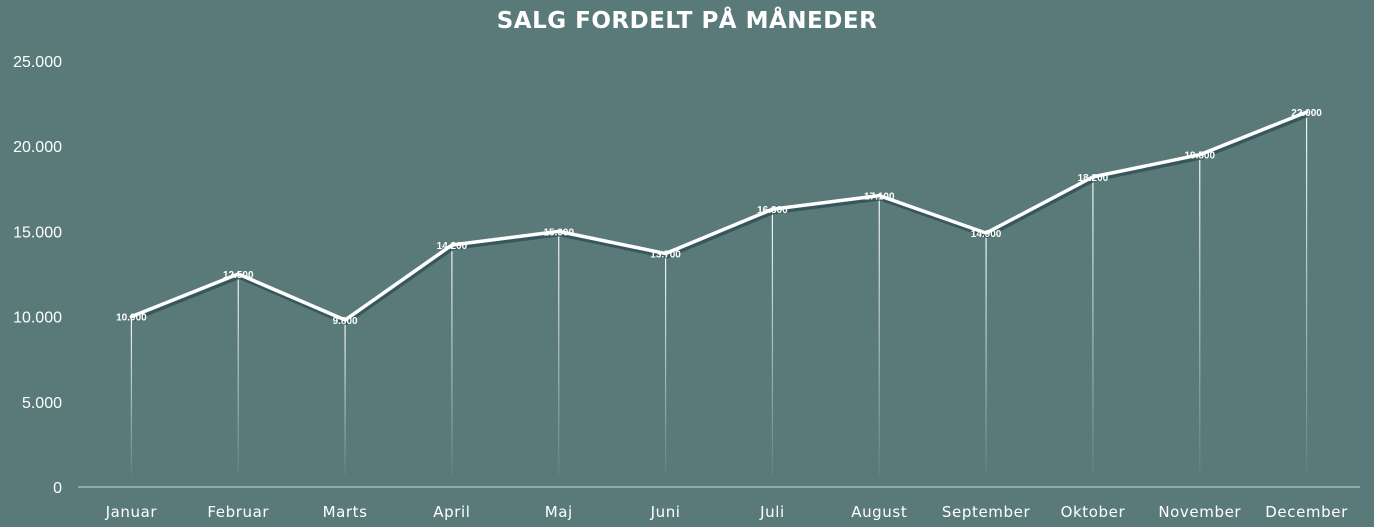 This screenshot has width=1374, height=527. What do you see at coordinates (131, 512) in the screenshot?
I see `x-tick-label: Januar` at bounding box center [131, 512].